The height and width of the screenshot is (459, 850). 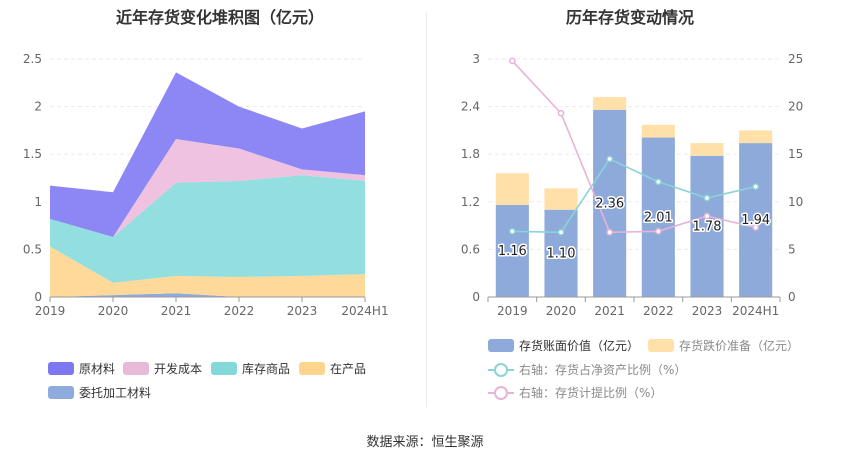 What do you see at coordinates (302, 311) in the screenshot?
I see `left-x-tick-label: 2023` at bounding box center [302, 311].